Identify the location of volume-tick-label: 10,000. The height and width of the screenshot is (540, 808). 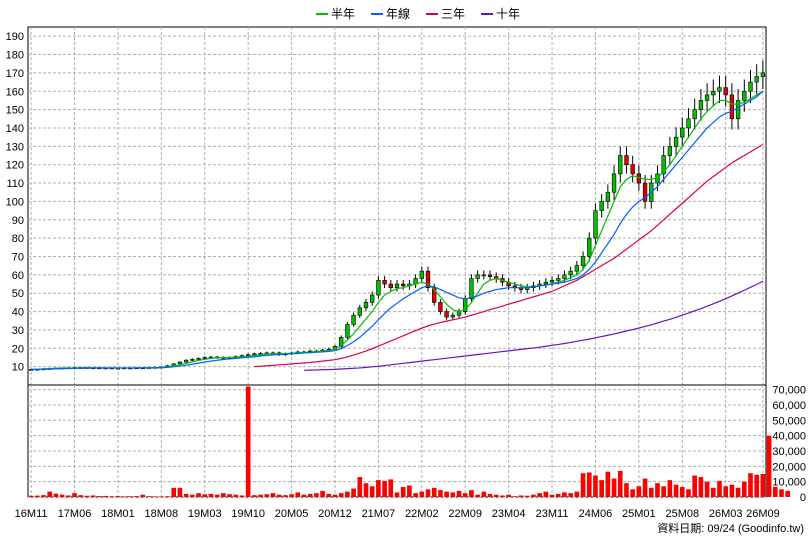
(789, 483).